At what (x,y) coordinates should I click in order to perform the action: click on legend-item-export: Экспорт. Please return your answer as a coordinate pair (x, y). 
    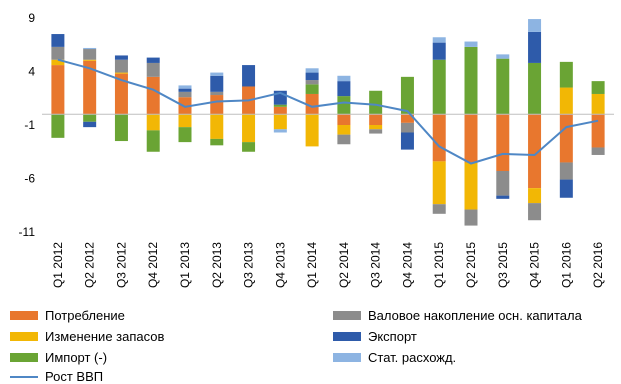
    Looking at the image, I should click on (375, 336).